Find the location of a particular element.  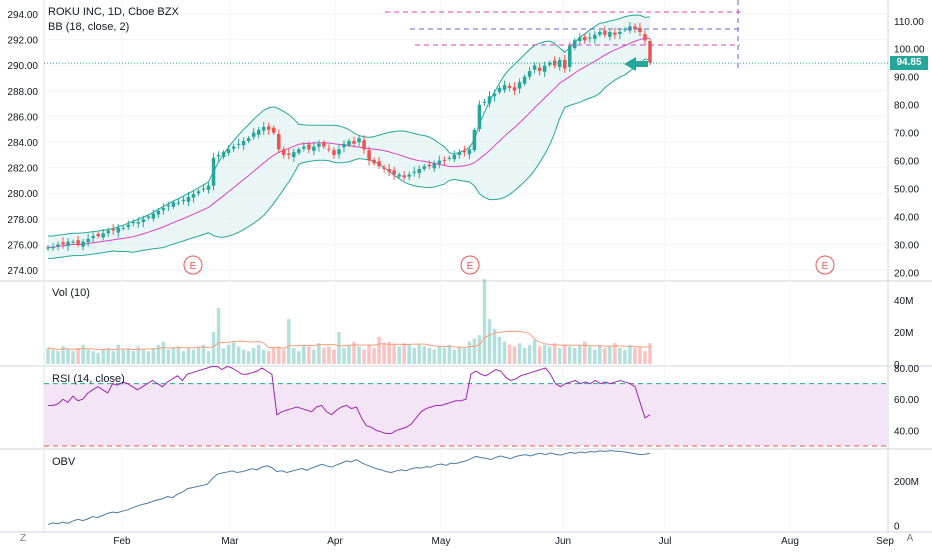

x-axis-label: Apr is located at coordinates (335, 541).